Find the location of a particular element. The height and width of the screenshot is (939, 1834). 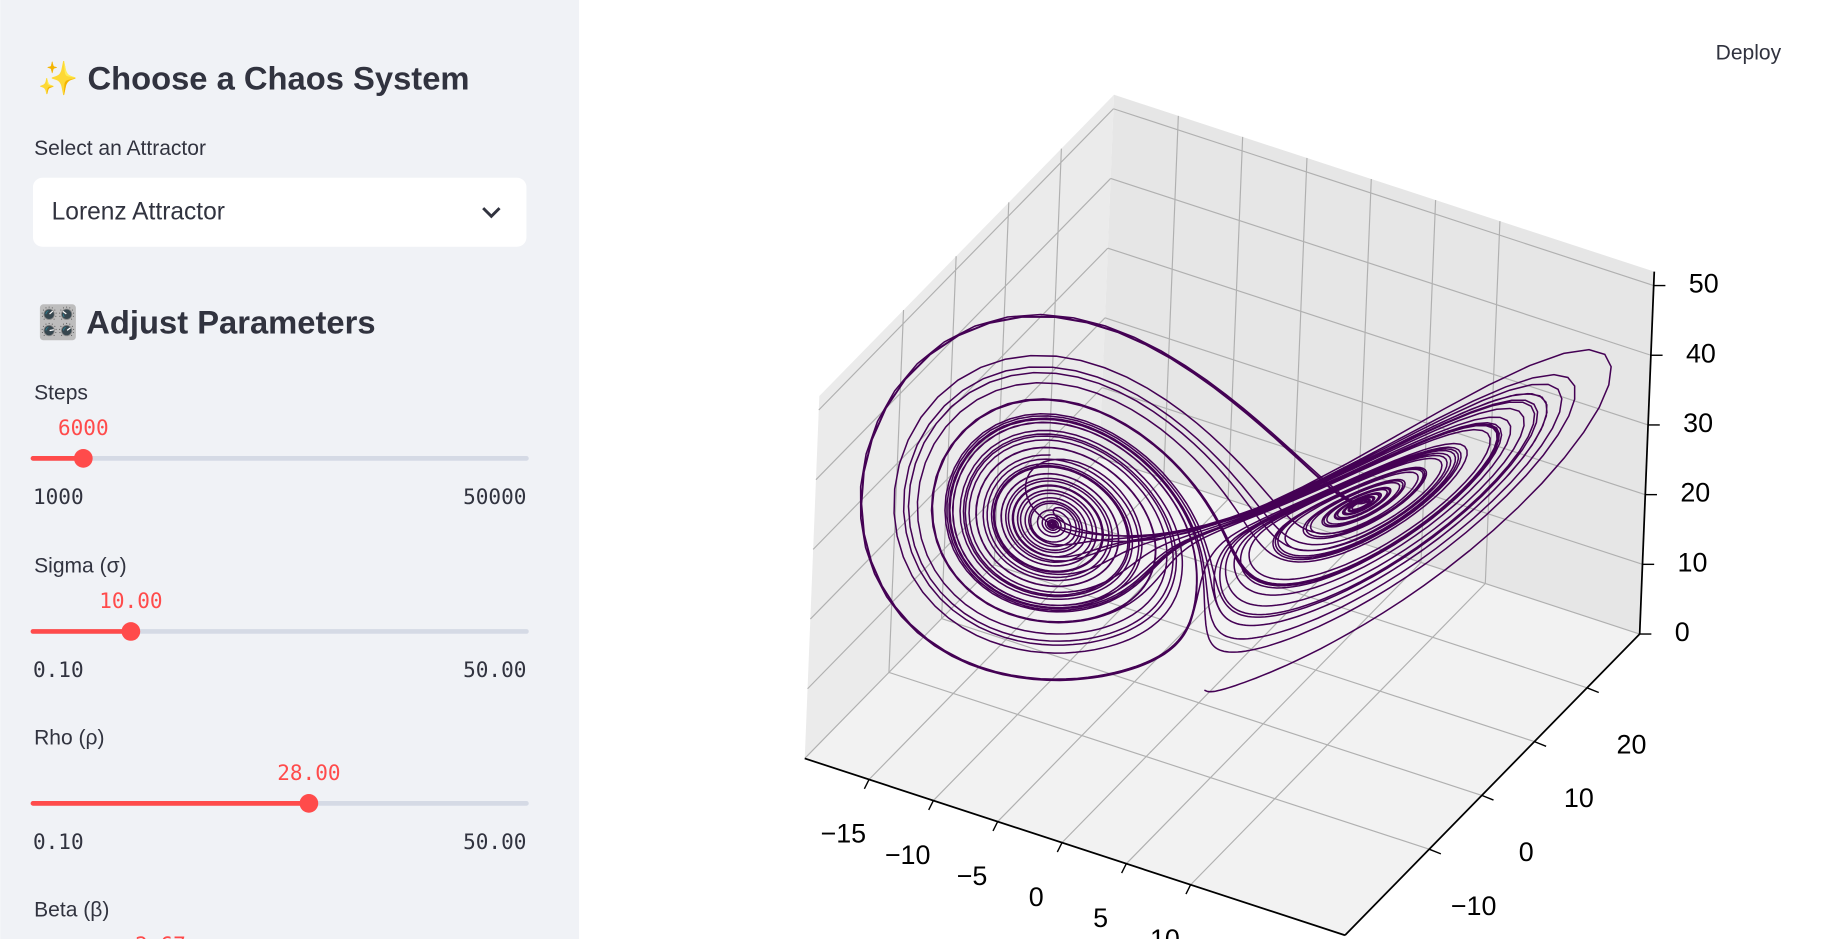

attractor-select is located at coordinates (279, 212).